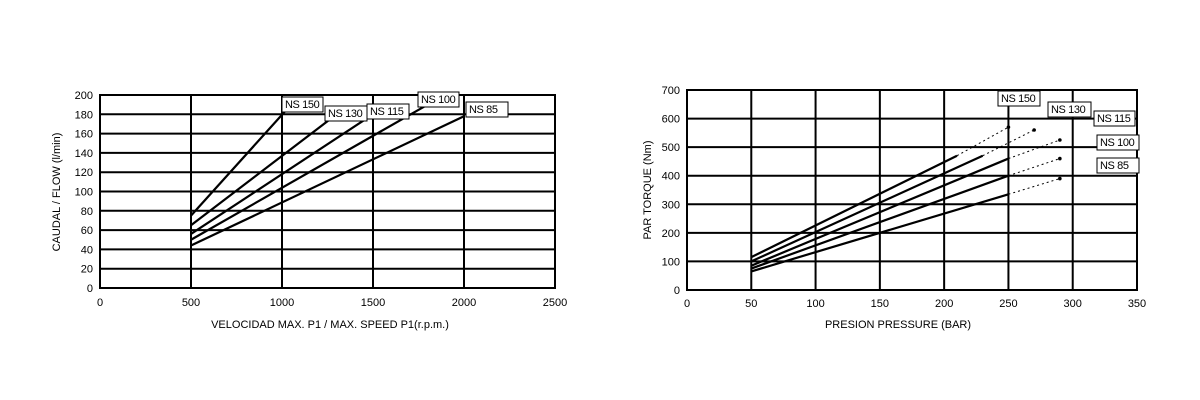 This screenshot has width=1200, height=400. What do you see at coordinates (944, 304) in the screenshot?
I see `x-tick-label: 200` at bounding box center [944, 304].